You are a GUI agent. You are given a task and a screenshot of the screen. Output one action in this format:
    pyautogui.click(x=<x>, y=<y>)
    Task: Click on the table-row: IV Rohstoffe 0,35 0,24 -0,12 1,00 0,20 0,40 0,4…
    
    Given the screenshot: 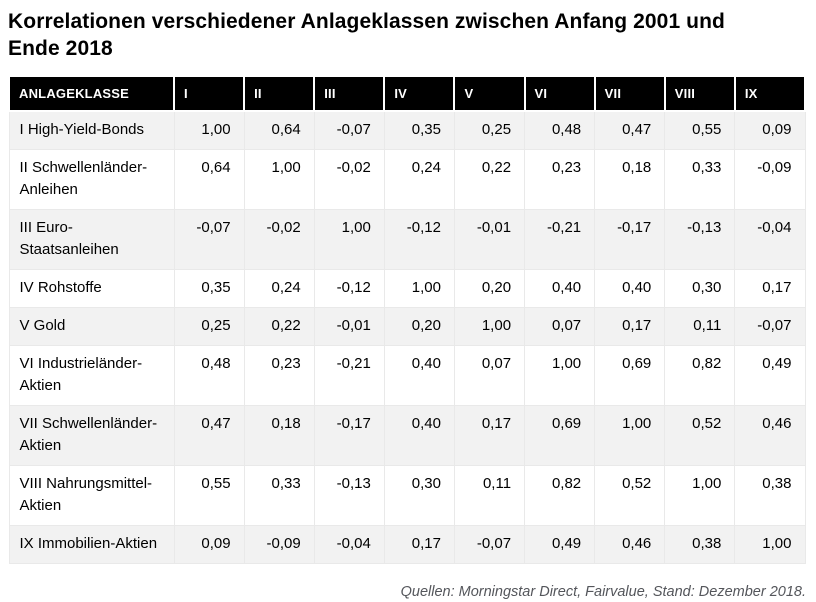 What is the action you would take?
    pyautogui.click(x=407, y=288)
    